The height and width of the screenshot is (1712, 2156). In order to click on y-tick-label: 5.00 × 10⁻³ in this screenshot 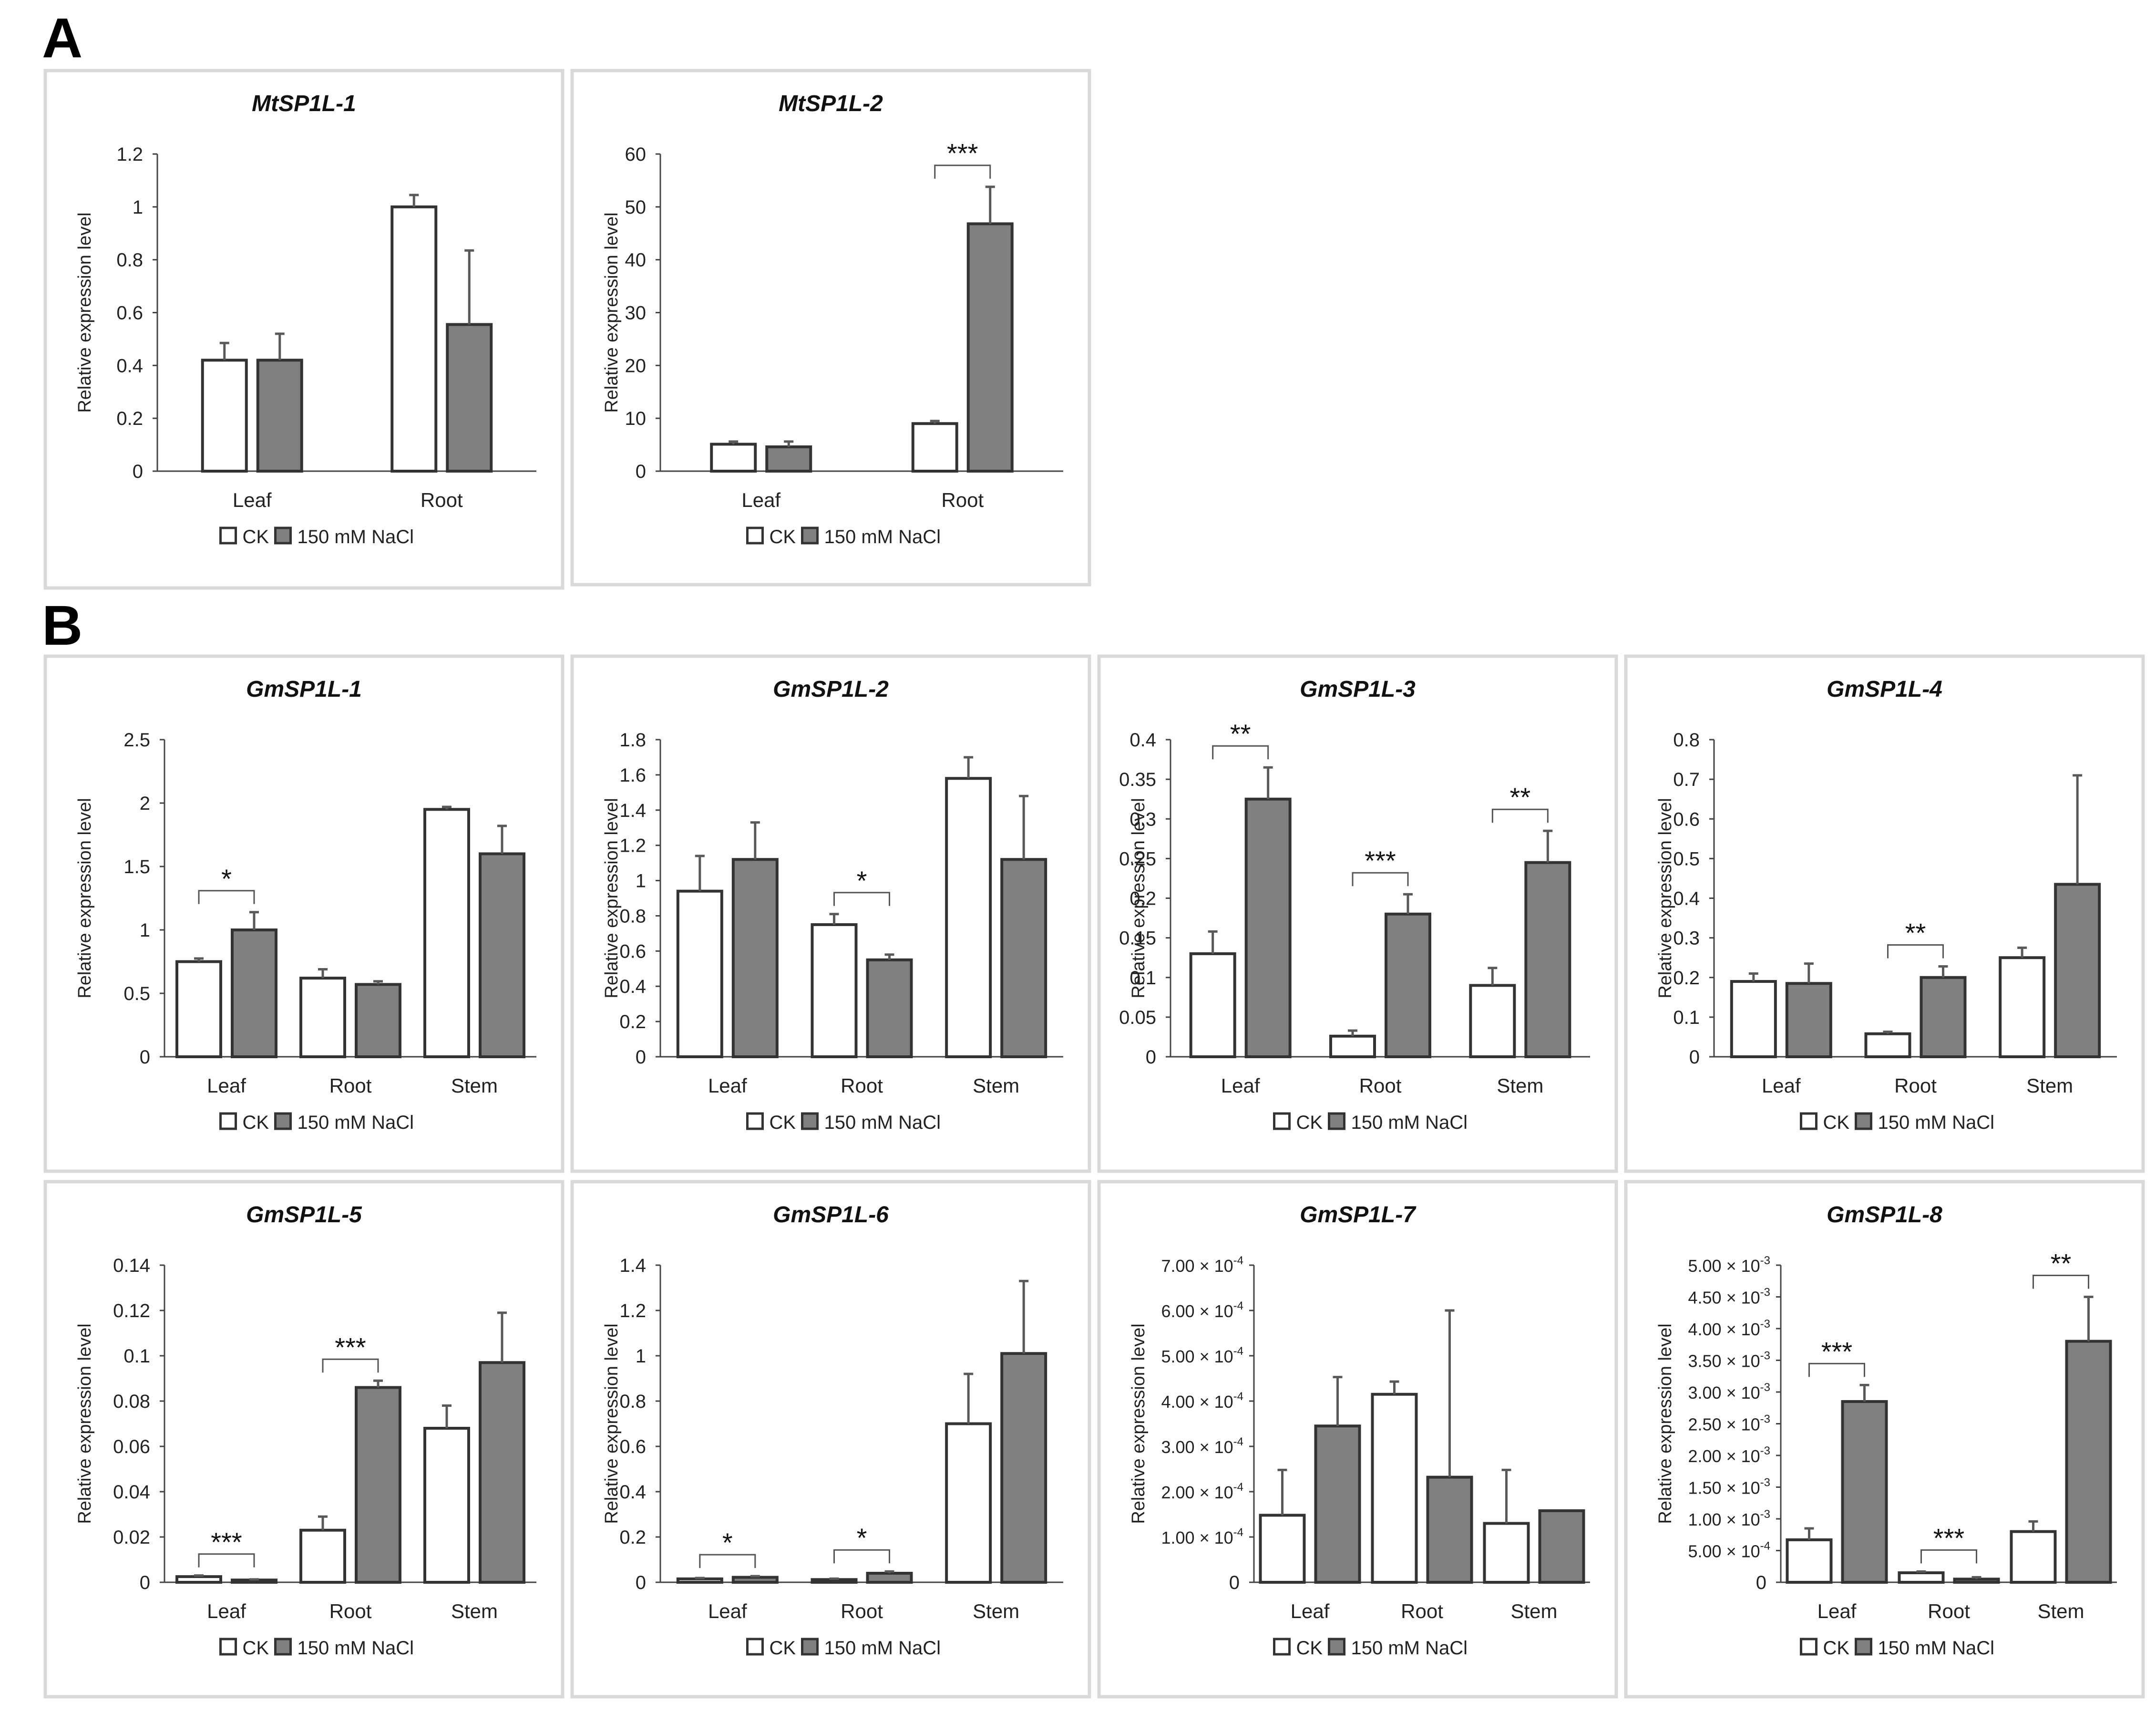, I will do `click(1729, 1265)`.